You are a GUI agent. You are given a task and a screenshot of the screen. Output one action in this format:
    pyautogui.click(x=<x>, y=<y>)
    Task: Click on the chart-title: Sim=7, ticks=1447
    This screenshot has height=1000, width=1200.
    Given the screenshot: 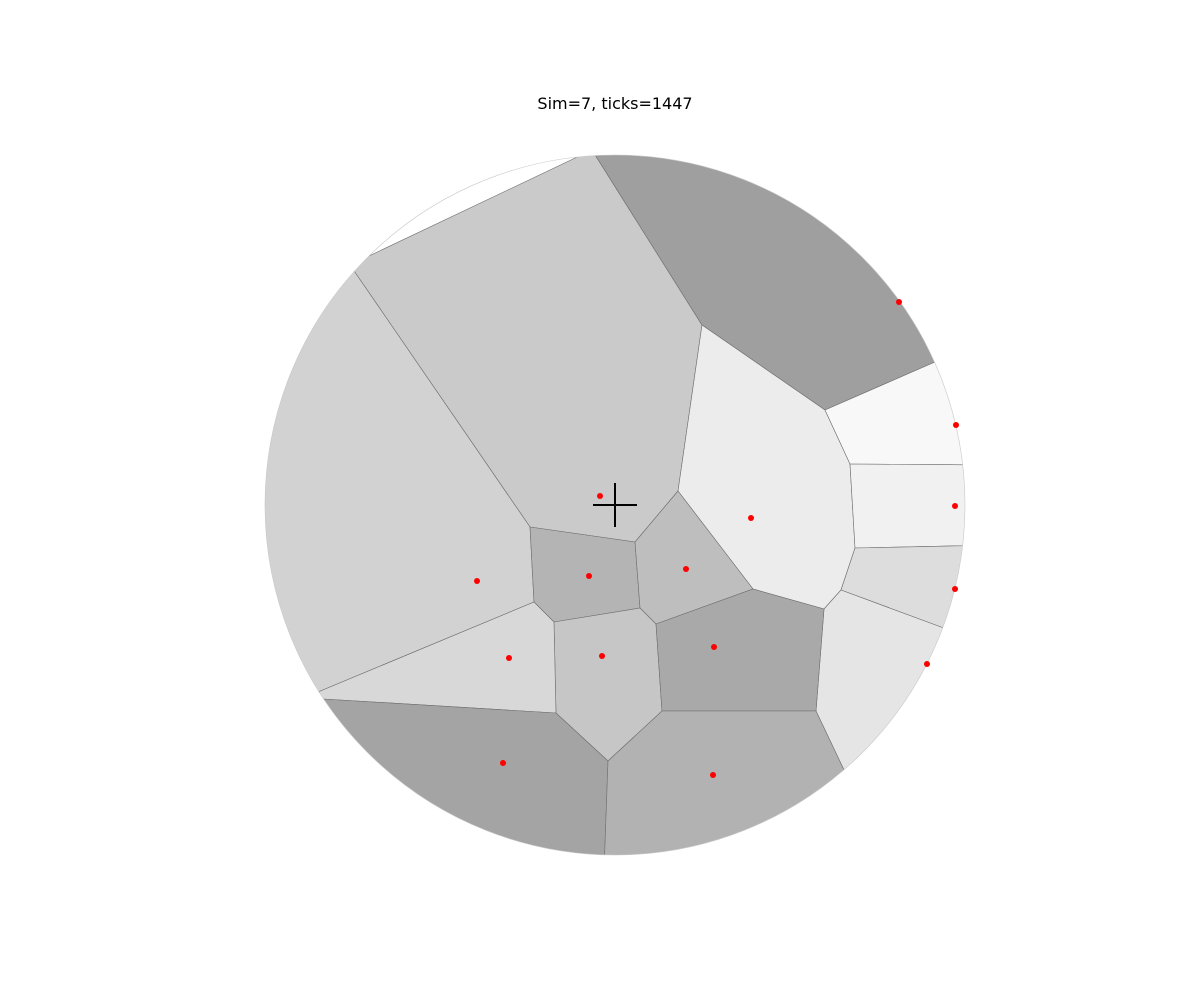 What is the action you would take?
    pyautogui.click(x=615, y=103)
    